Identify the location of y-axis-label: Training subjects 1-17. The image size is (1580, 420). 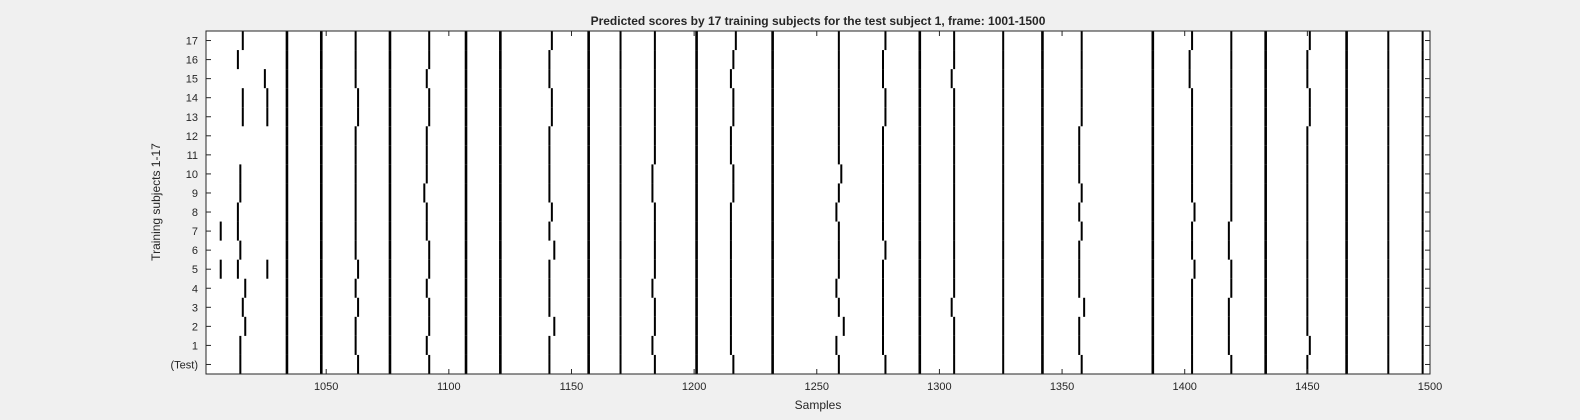
(156, 202).